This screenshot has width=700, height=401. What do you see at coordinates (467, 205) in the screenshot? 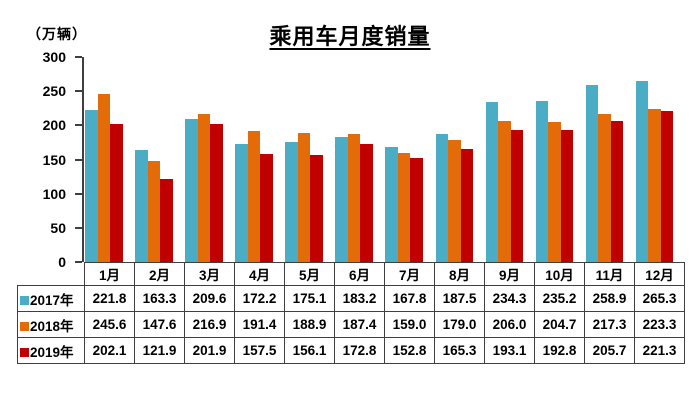
I see `bar-2019年-8月` at bounding box center [467, 205].